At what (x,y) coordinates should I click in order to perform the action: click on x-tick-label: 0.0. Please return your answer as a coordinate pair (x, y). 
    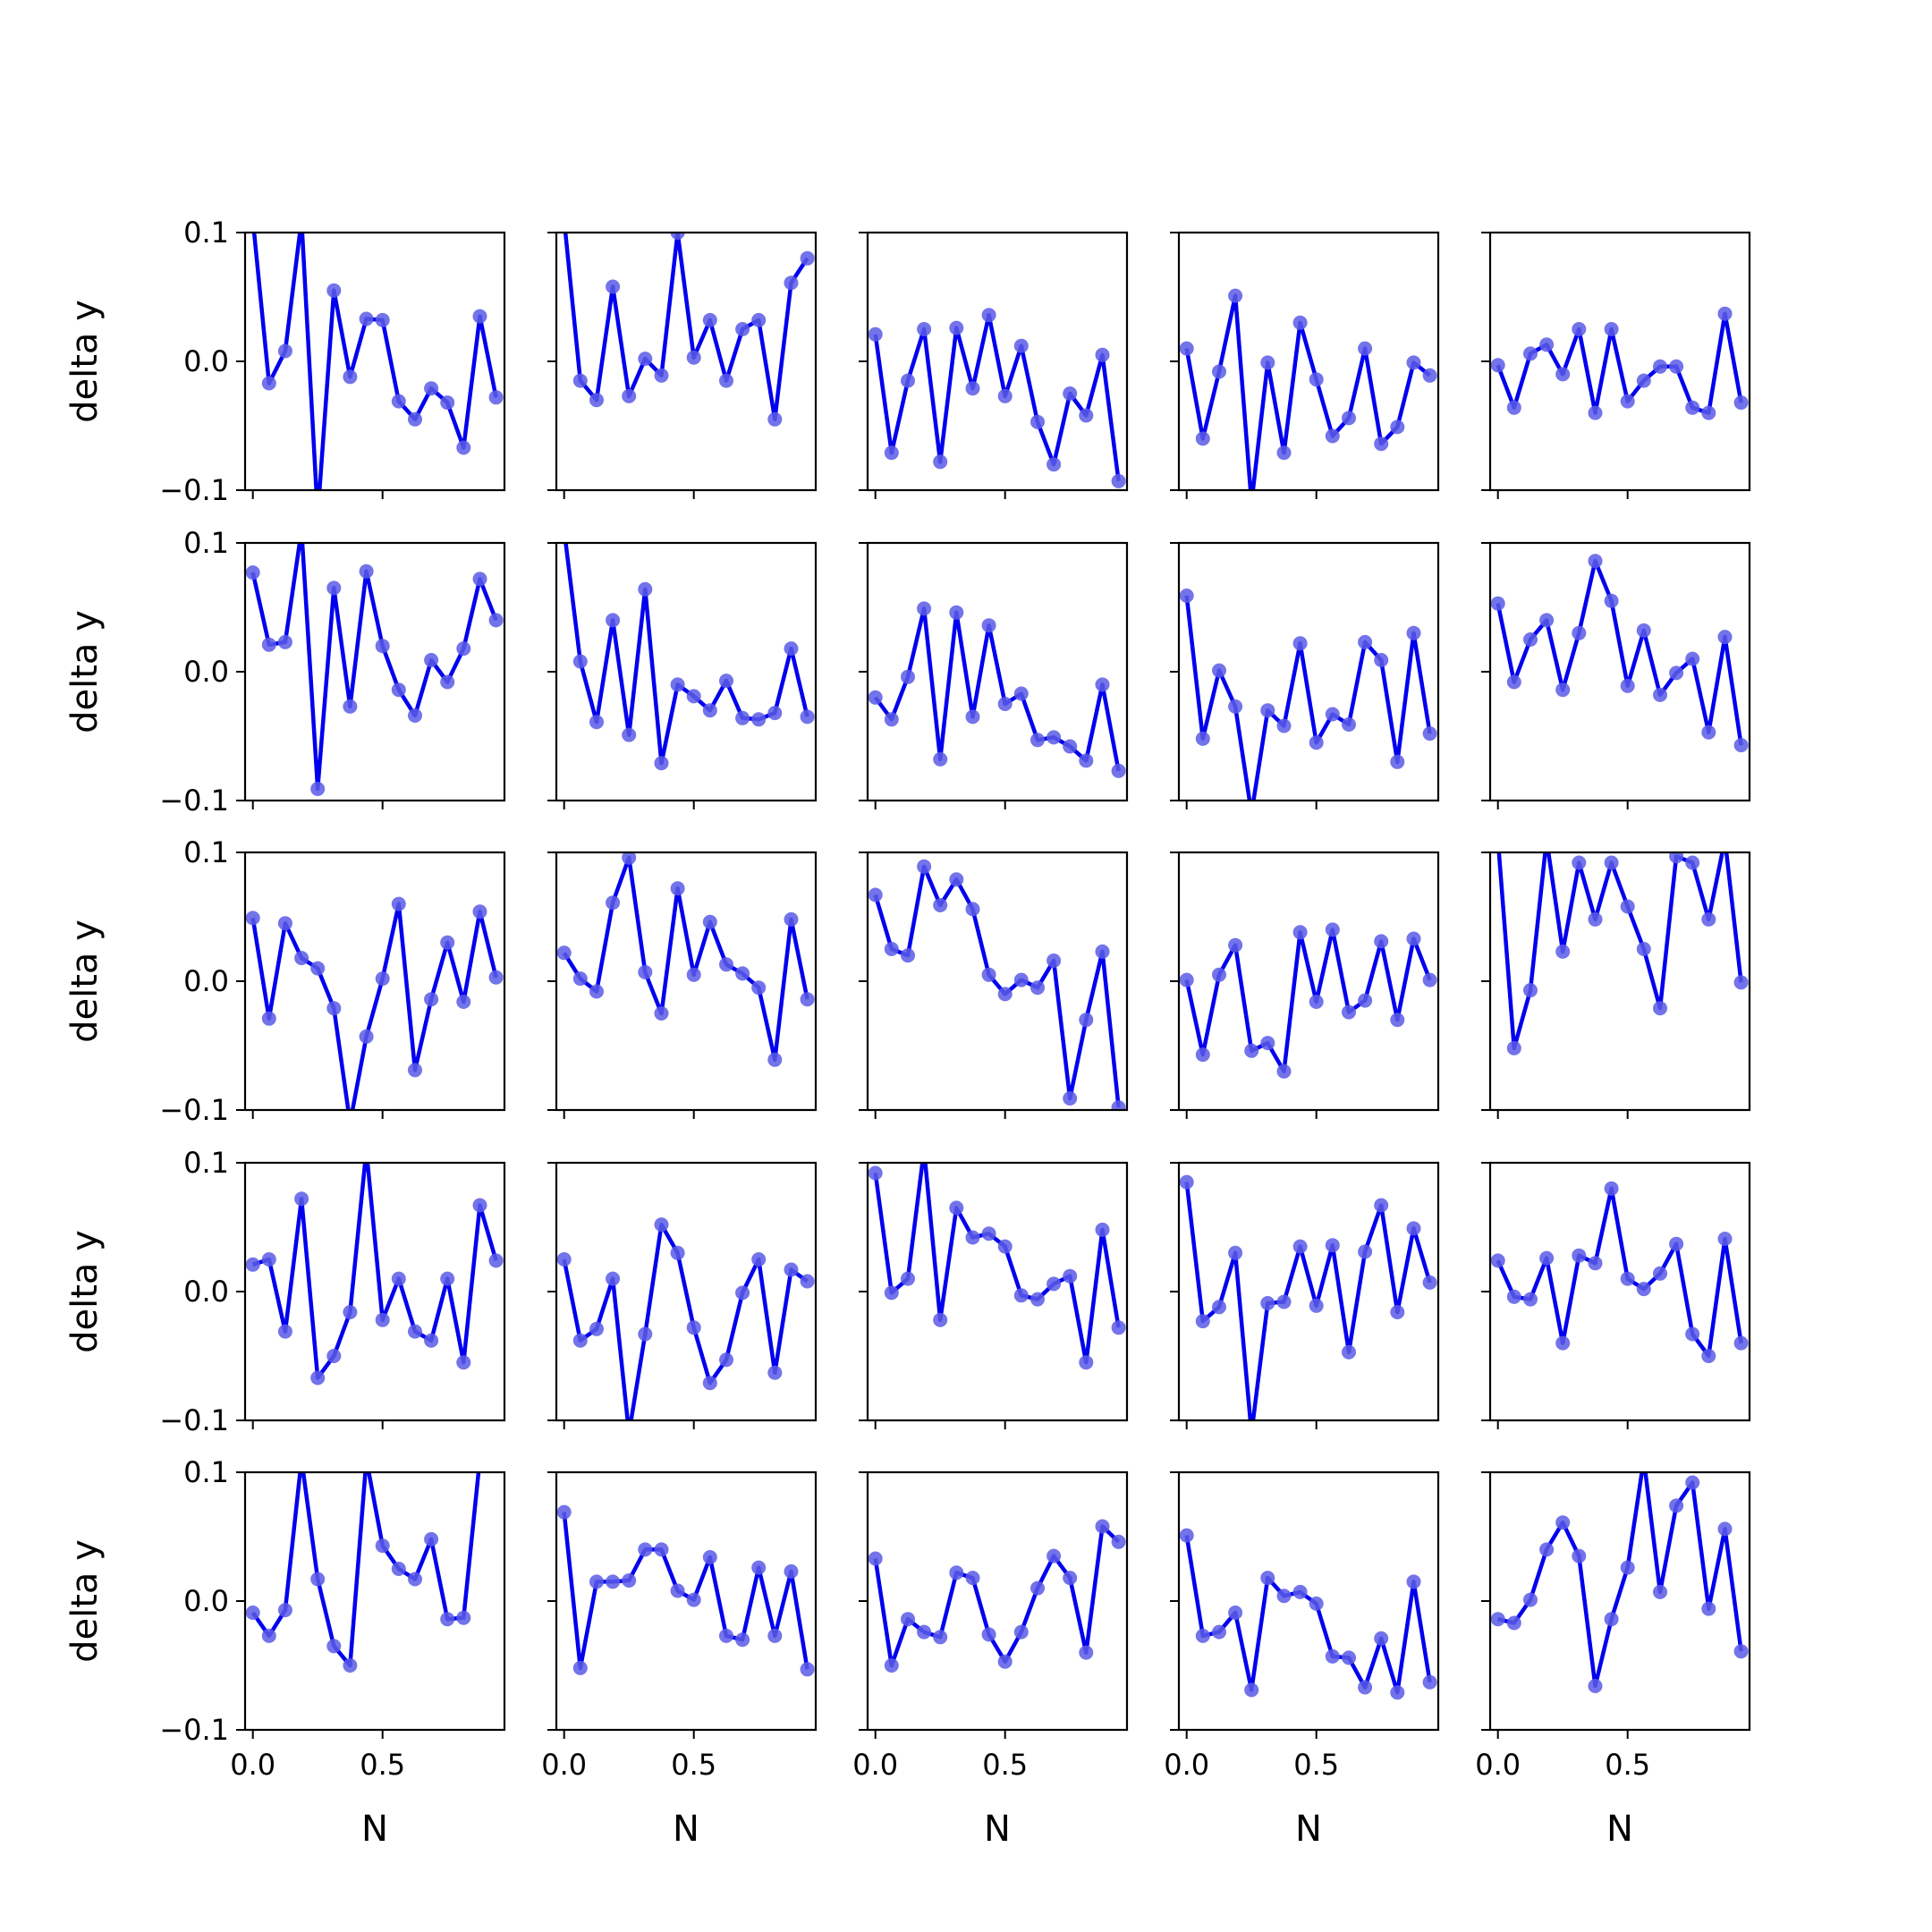
    Looking at the image, I should click on (875, 1765).